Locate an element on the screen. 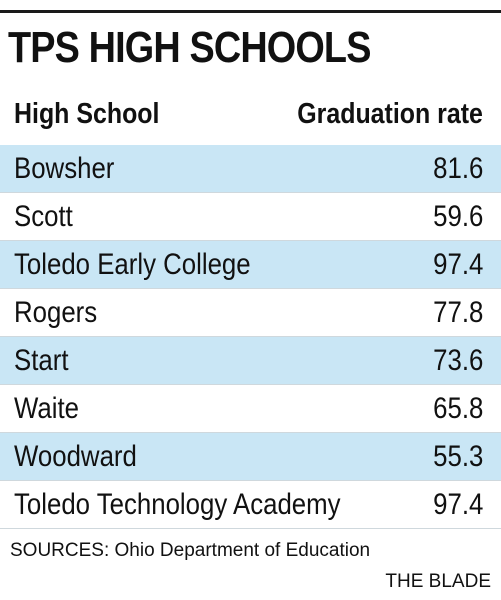  graduation-rate-value: 65.8 is located at coordinates (457, 408).